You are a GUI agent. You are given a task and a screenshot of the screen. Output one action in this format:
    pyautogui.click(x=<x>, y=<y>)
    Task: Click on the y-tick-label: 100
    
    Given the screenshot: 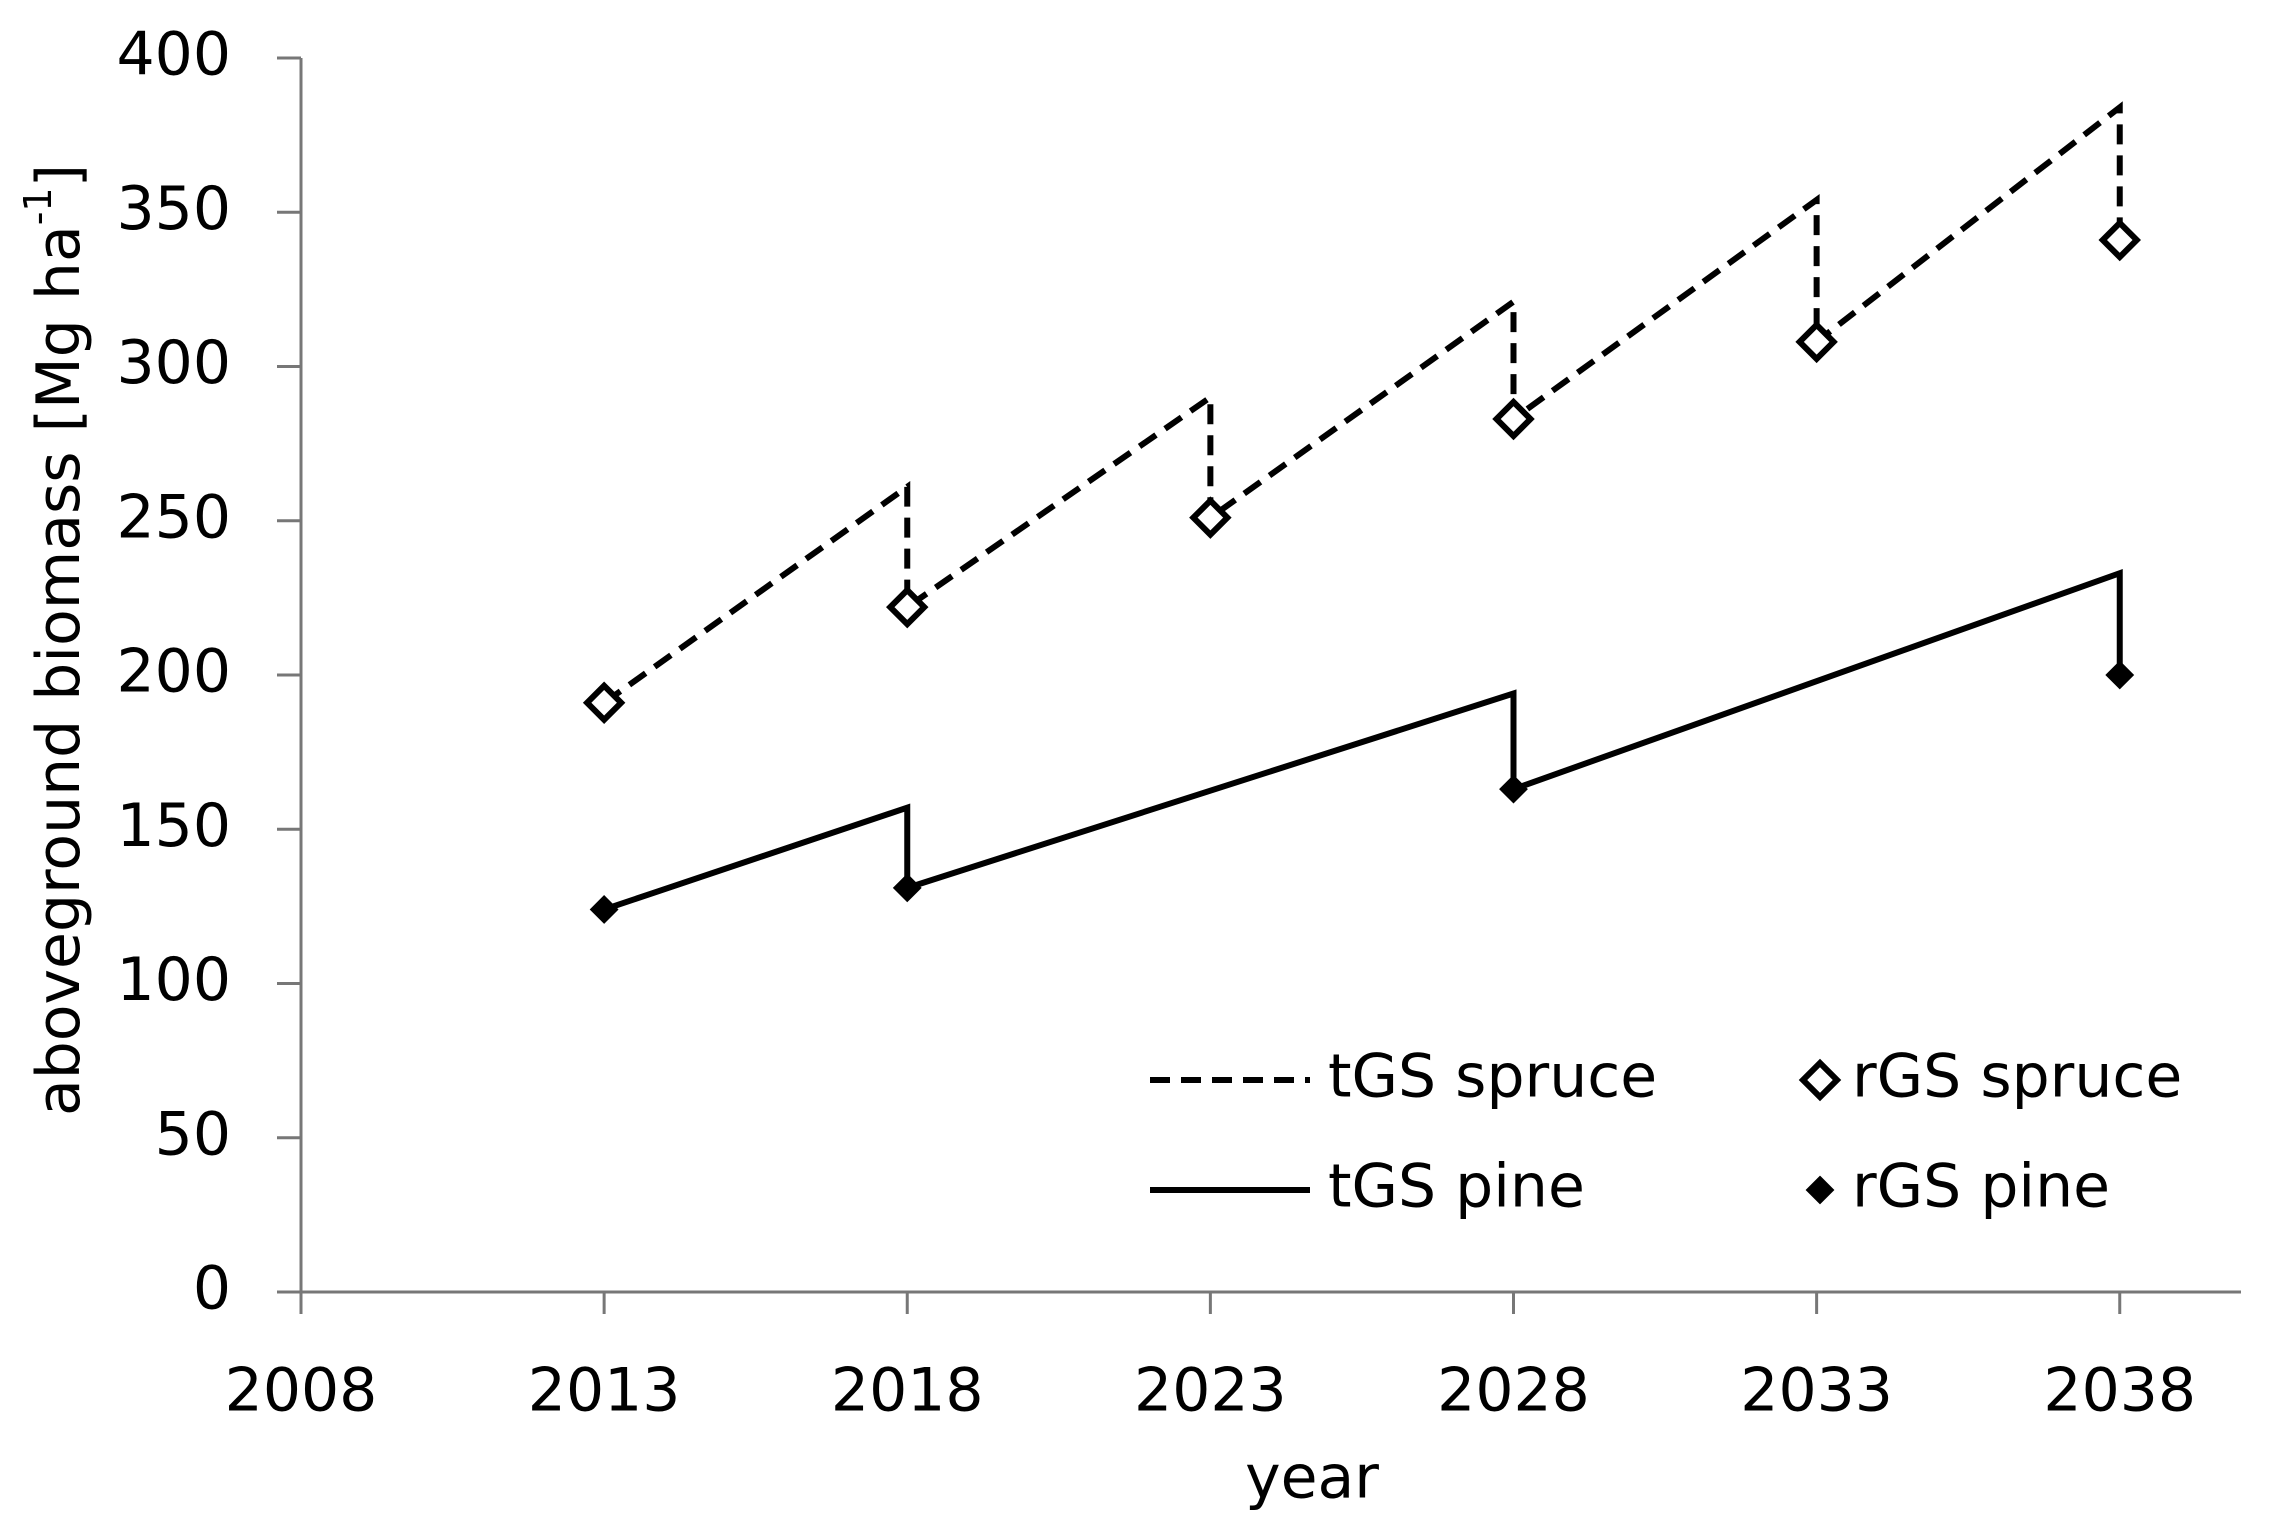 What is the action you would take?
    pyautogui.click(x=173, y=980)
    